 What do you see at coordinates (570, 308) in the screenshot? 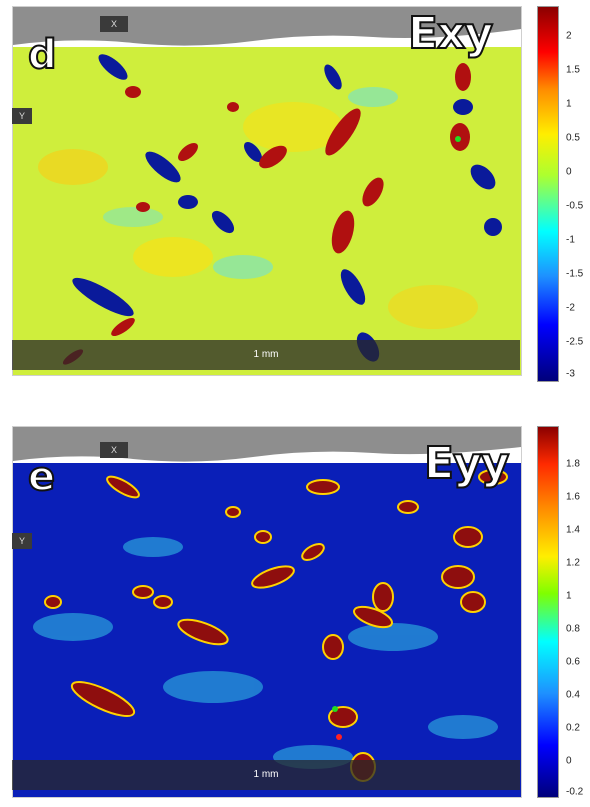
I see `colorbar-tick: -2` at bounding box center [570, 308].